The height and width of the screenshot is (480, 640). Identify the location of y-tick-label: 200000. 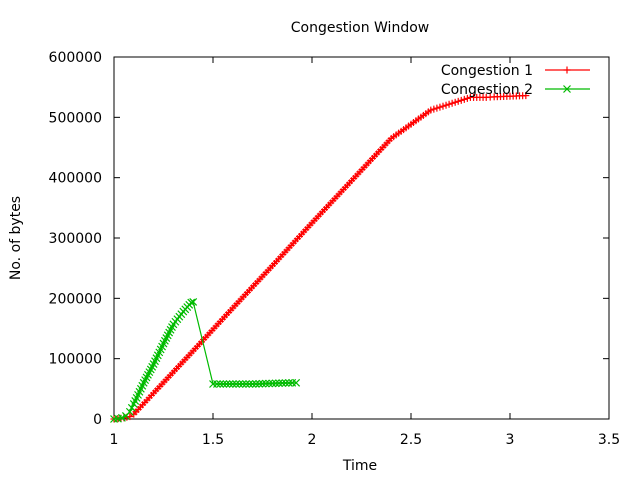
(75, 299).